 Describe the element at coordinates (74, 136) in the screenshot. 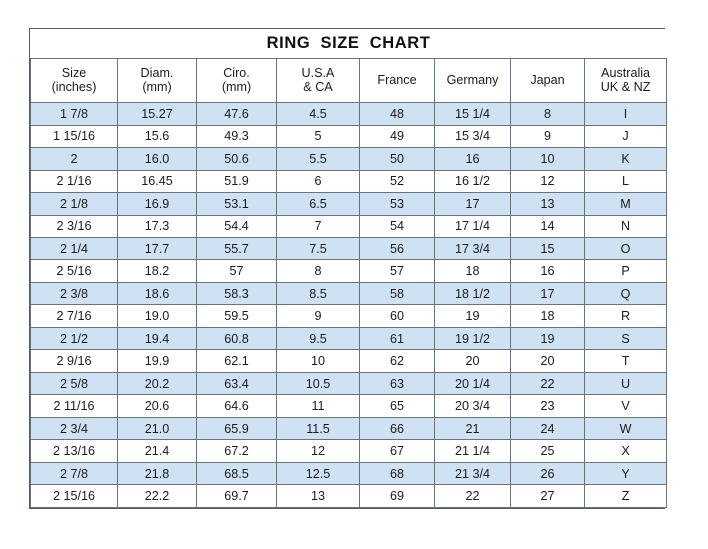

I see `table-cell: 1 15/16` at that location.